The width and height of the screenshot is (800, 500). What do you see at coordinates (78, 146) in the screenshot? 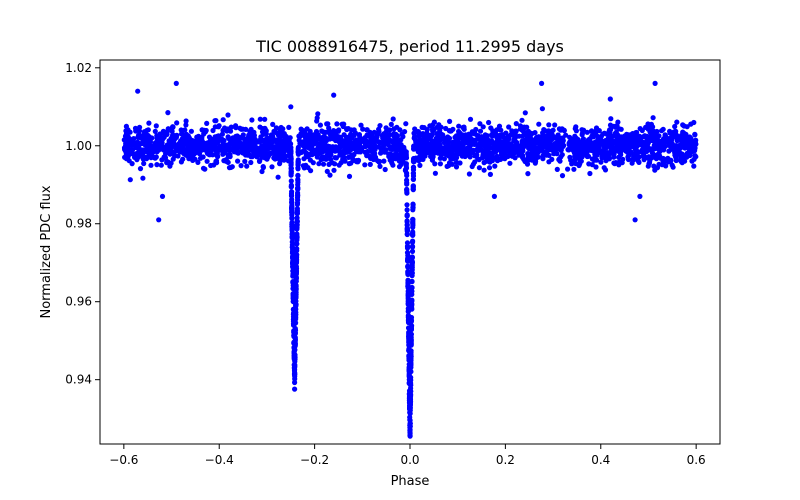
I see `y-tick-label: 1.00` at bounding box center [78, 146].